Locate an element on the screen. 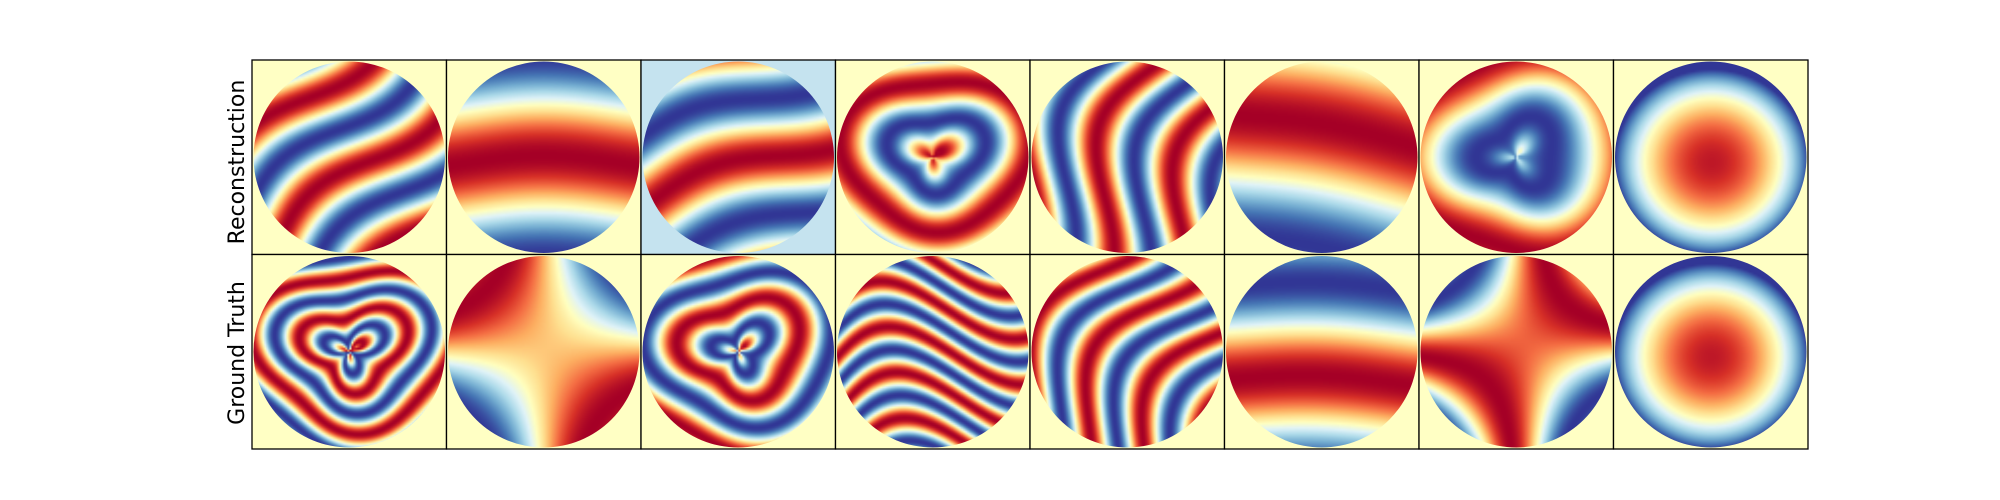  panel-border is located at coordinates (1710, 351).